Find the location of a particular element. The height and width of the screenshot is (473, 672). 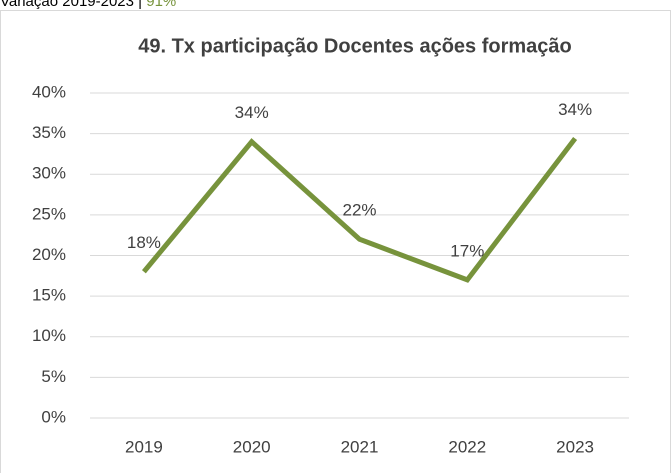

y-tick-label: 35% is located at coordinates (49, 132).